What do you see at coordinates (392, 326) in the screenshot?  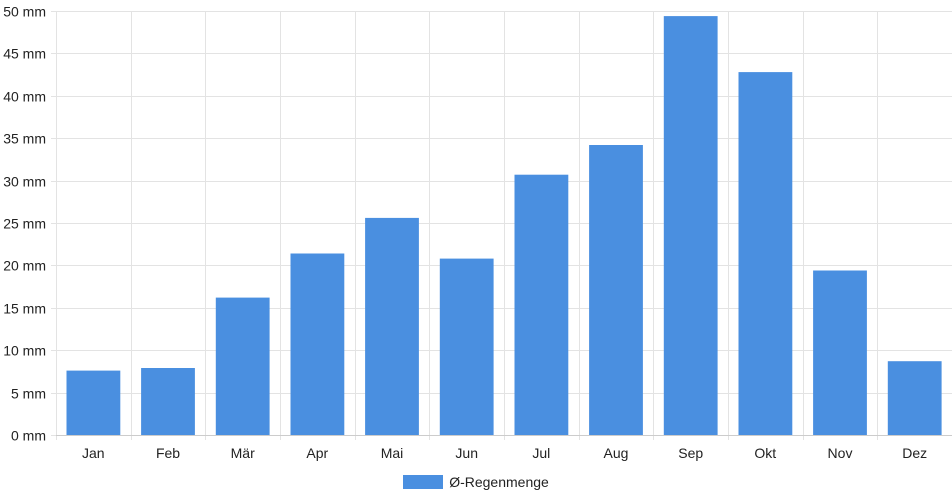 I see `bar-mai` at bounding box center [392, 326].